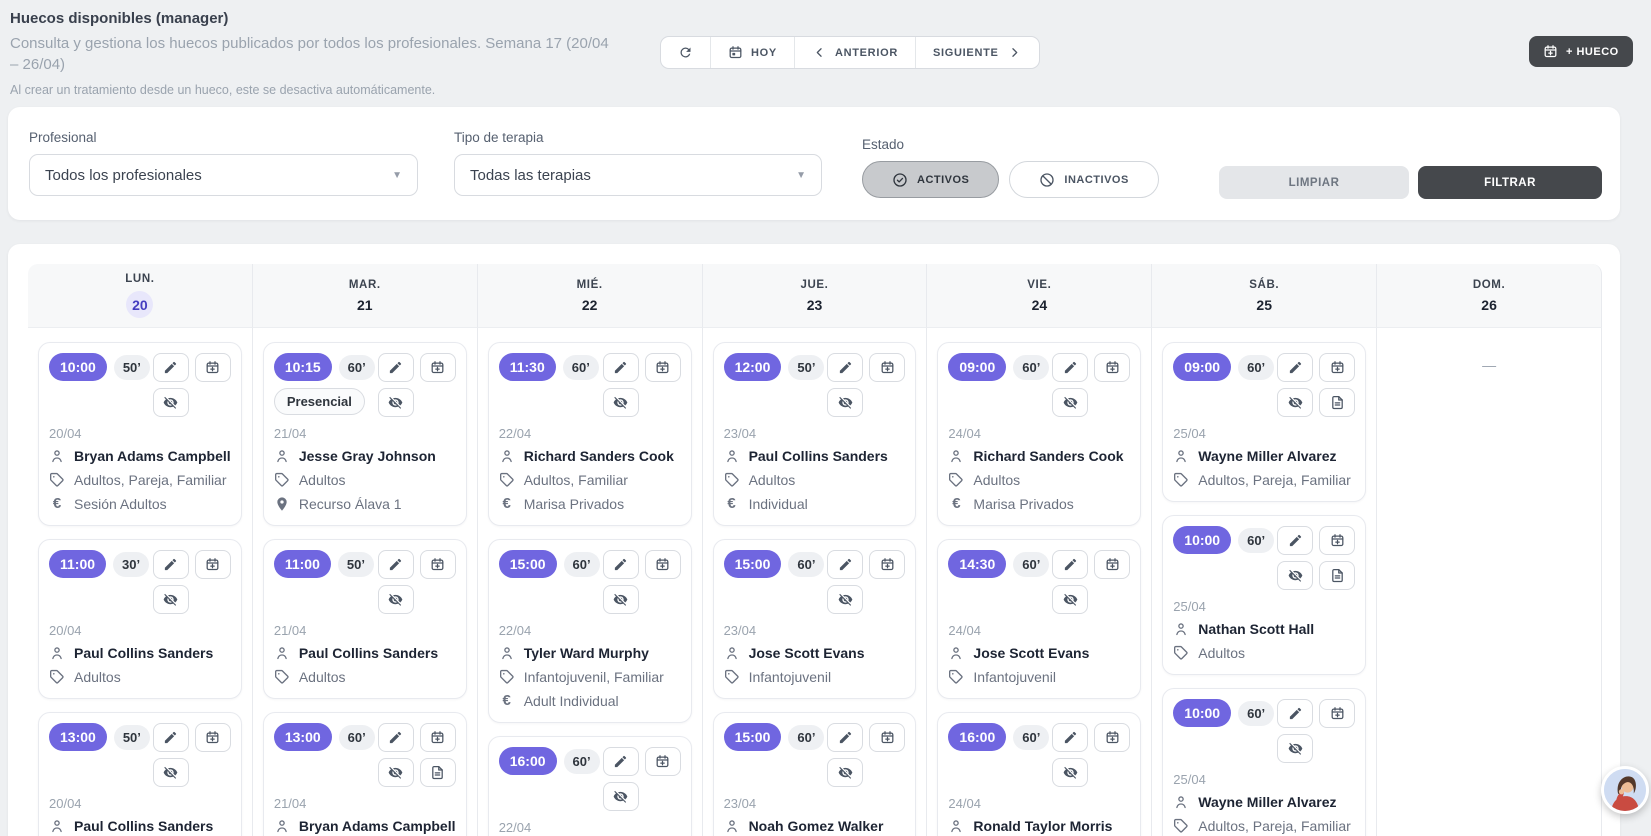 The height and width of the screenshot is (836, 1651). What do you see at coordinates (815, 503) in the screenshot?
I see `slot-meta-row: € Individual` at bounding box center [815, 503].